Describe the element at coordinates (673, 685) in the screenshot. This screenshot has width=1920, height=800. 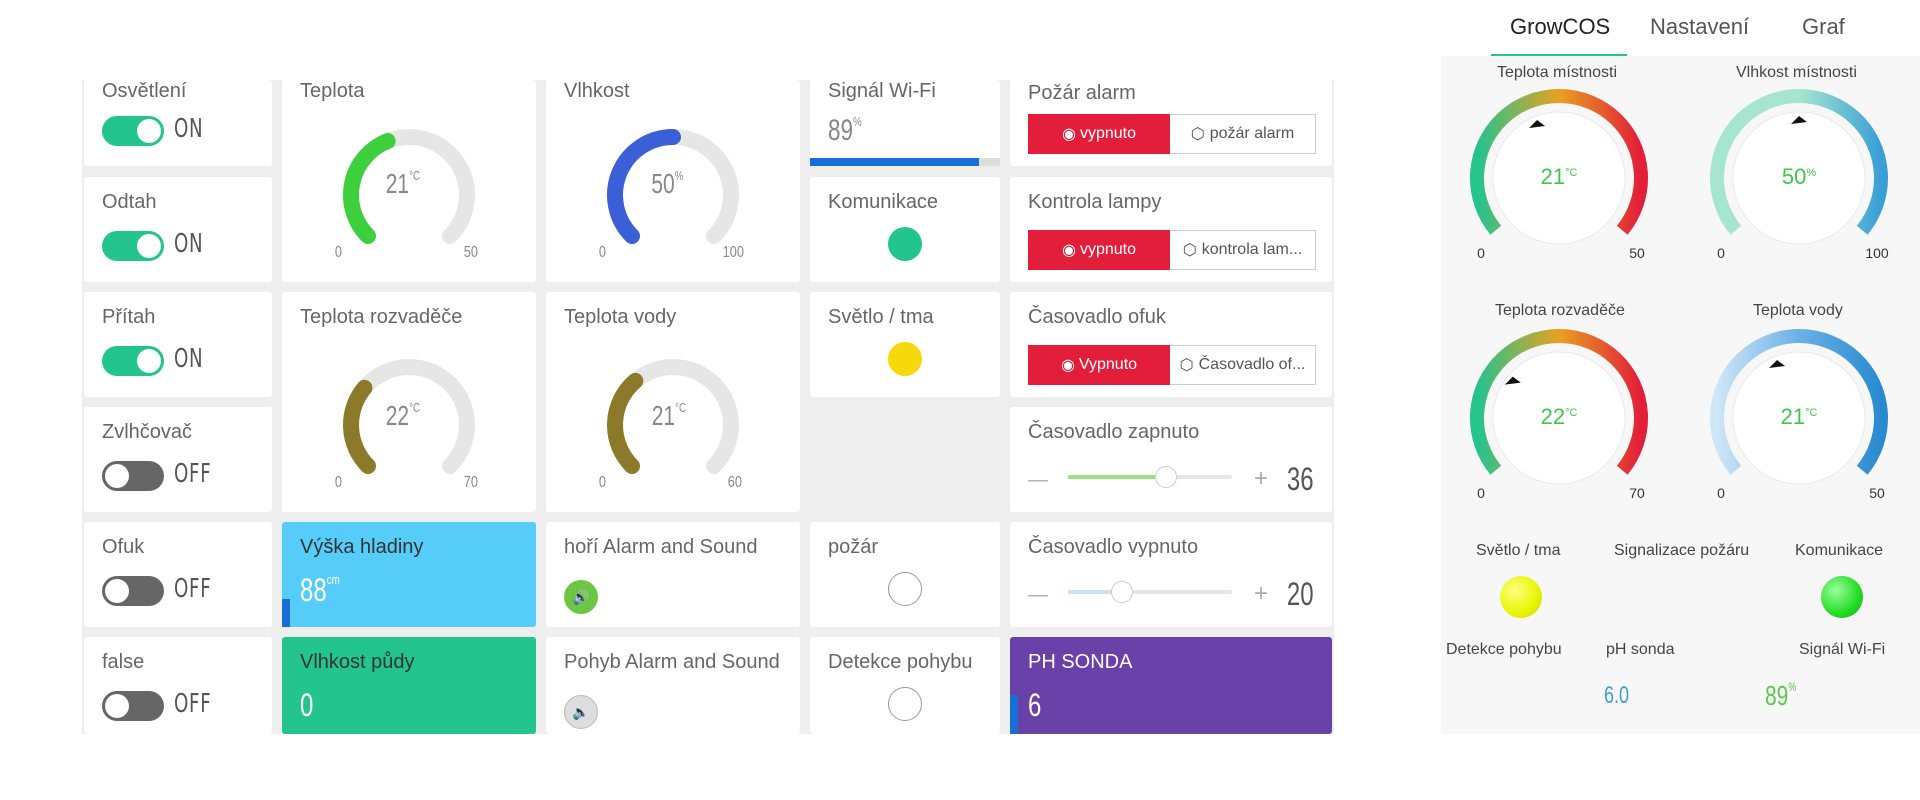
I see `pohyb-alarm-widget: Pohyb Alarm and Sound 🔈` at that location.